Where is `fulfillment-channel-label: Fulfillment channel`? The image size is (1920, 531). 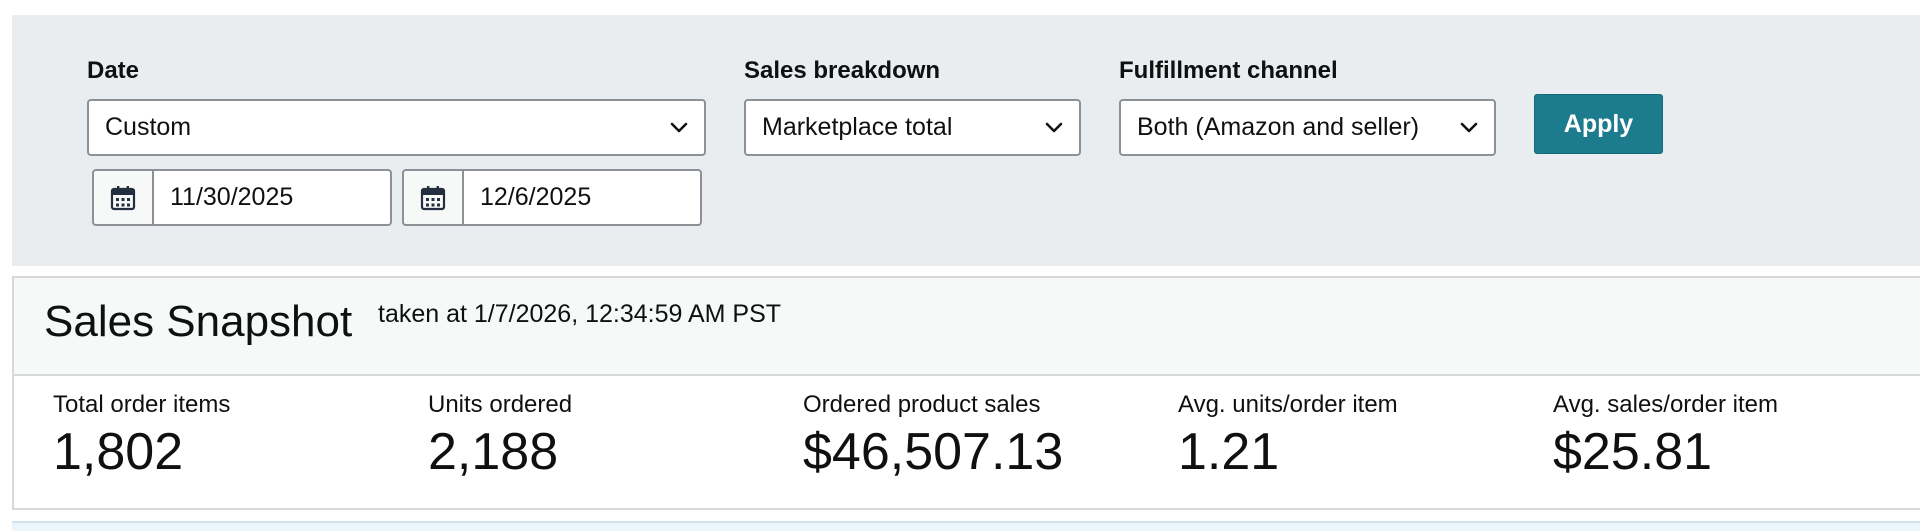
fulfillment-channel-label: Fulfillment channel is located at coordinates (1228, 70).